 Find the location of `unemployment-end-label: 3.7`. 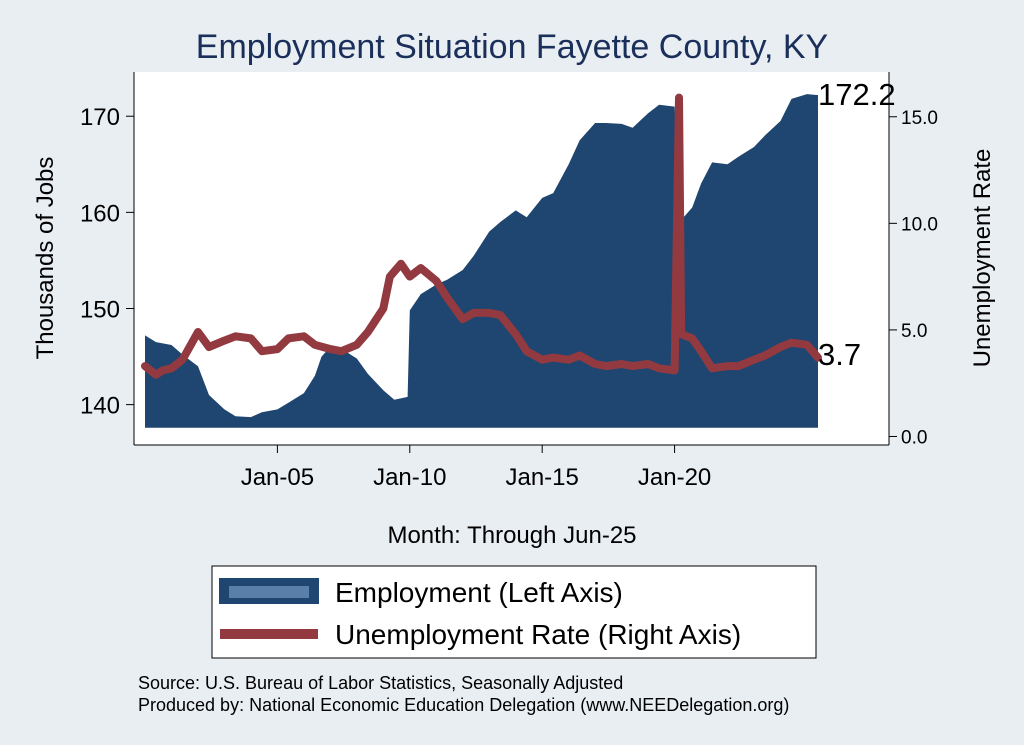

unemployment-end-label: 3.7 is located at coordinates (839, 354).